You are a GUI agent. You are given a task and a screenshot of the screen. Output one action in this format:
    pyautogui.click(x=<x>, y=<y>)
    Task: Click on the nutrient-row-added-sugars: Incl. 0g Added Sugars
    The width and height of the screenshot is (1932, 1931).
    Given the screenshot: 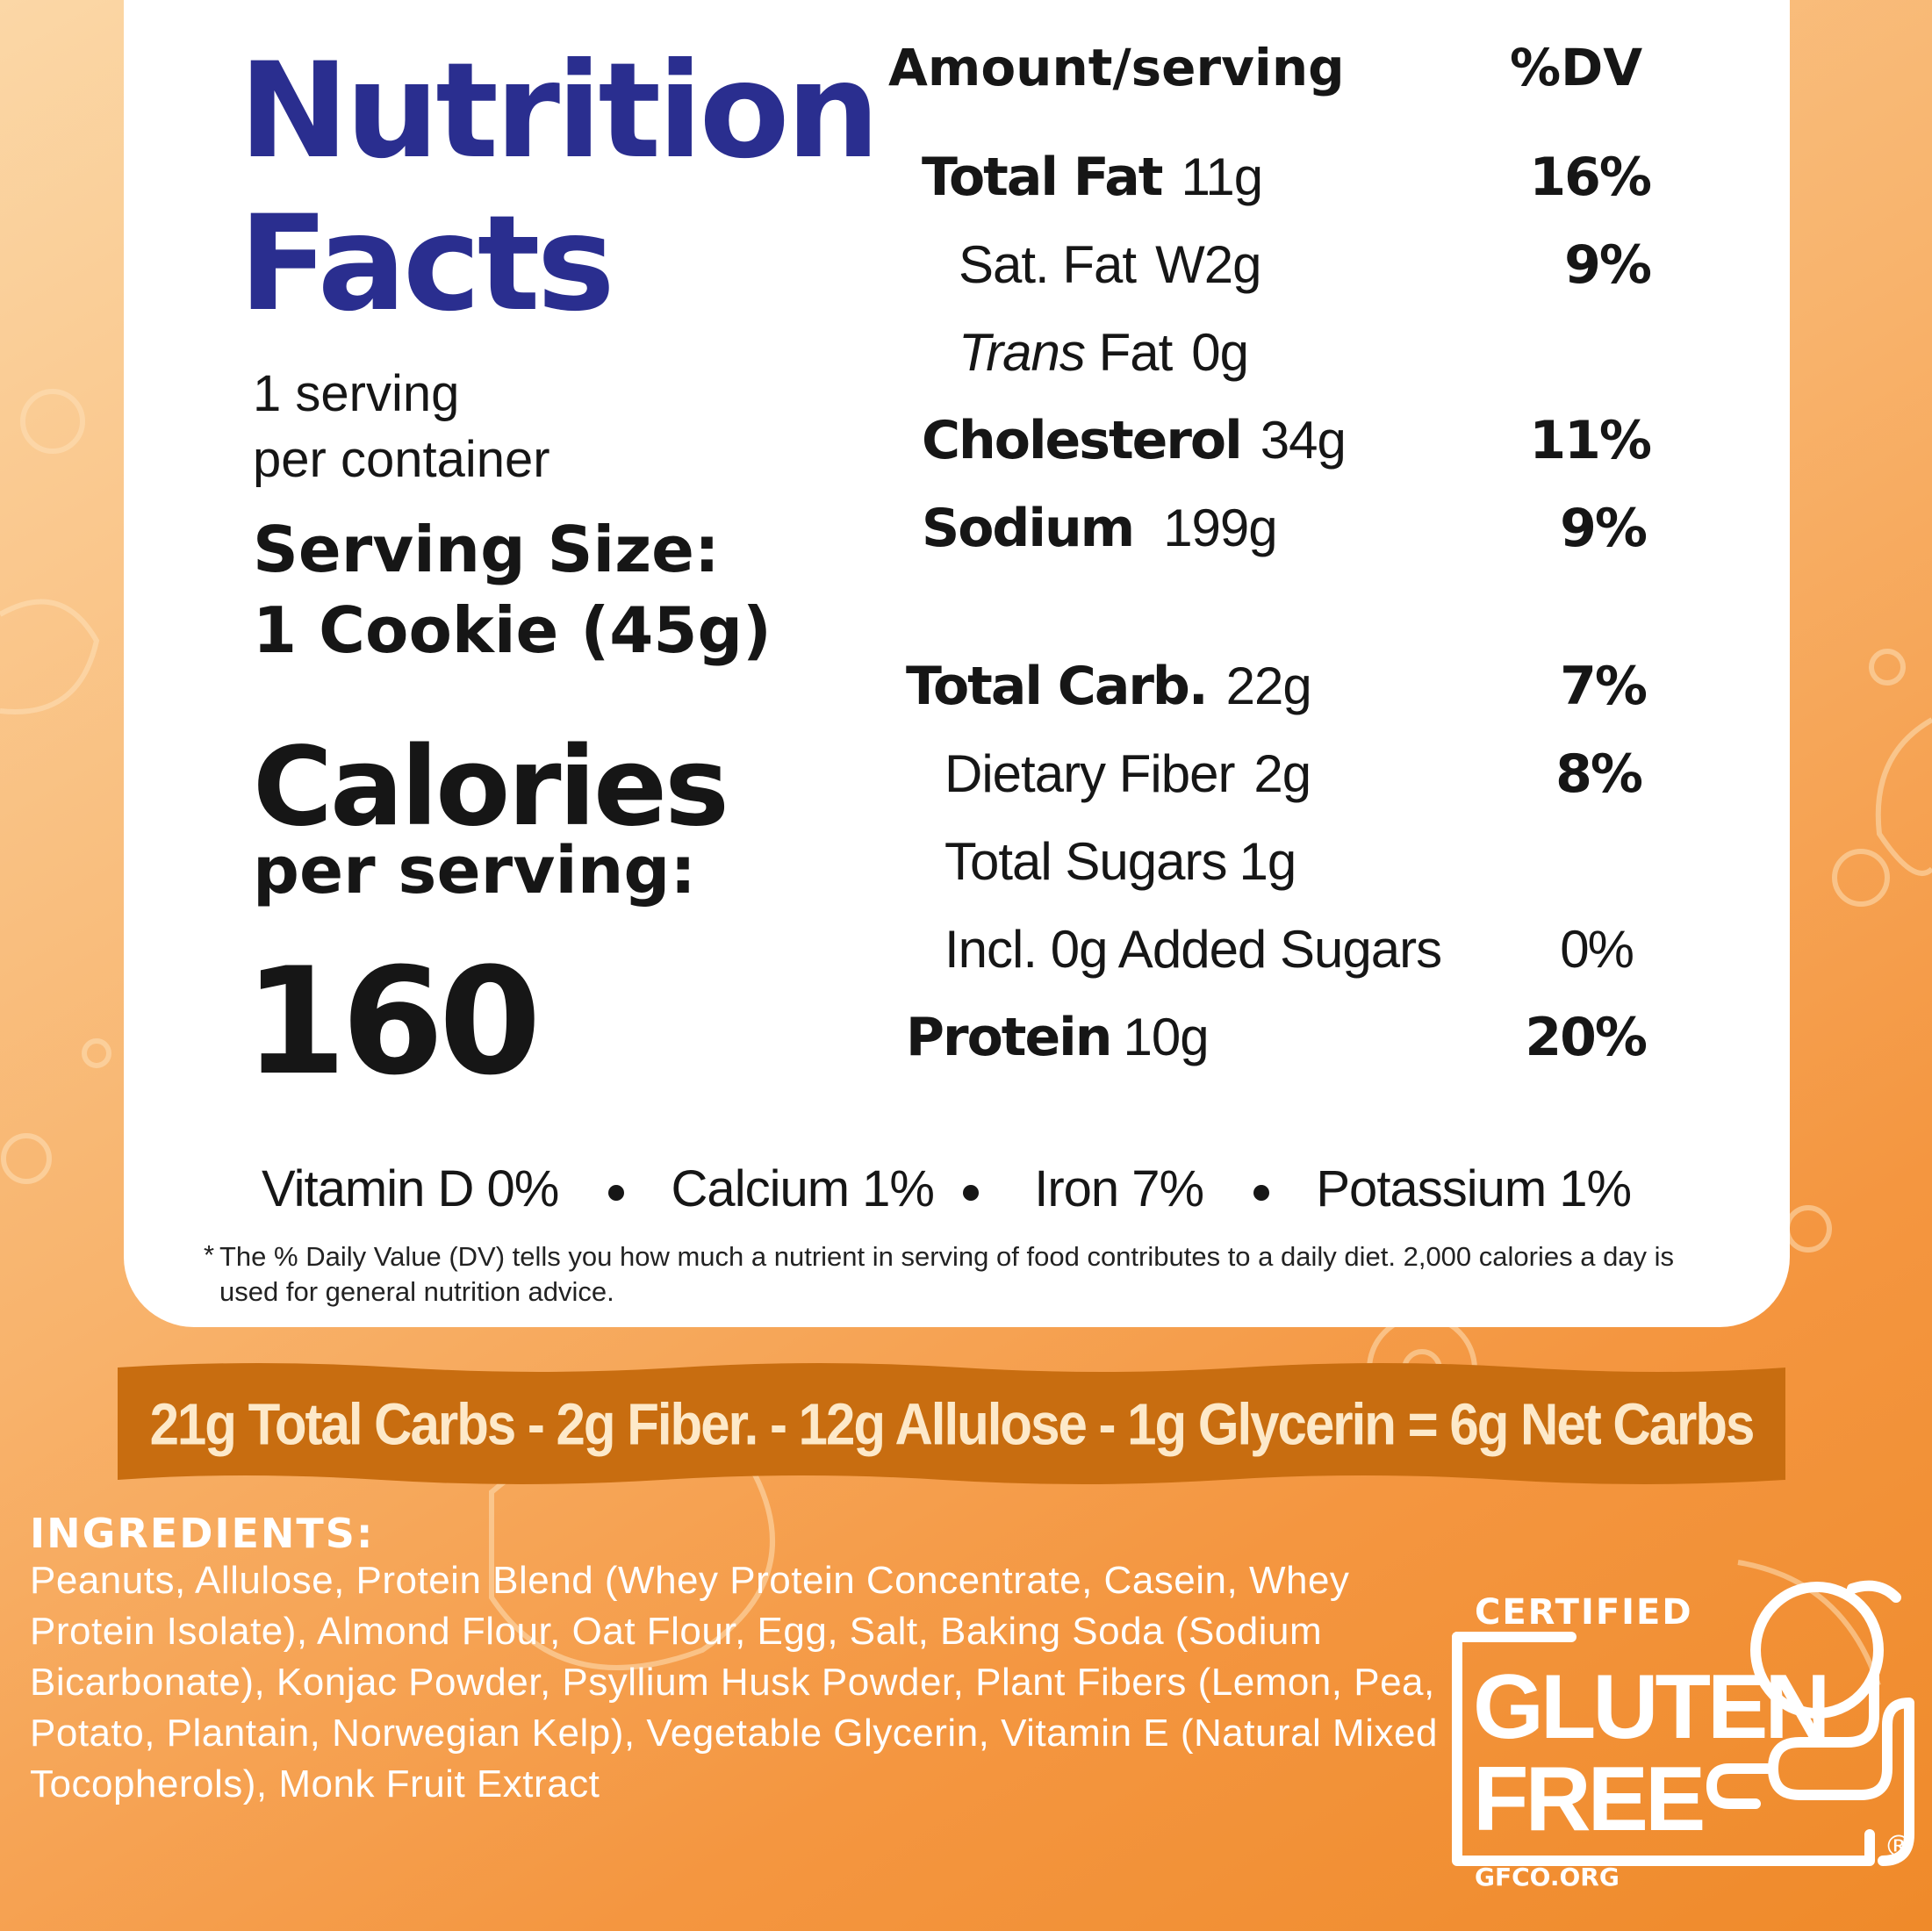 What is the action you would take?
    pyautogui.click(x=1193, y=949)
    